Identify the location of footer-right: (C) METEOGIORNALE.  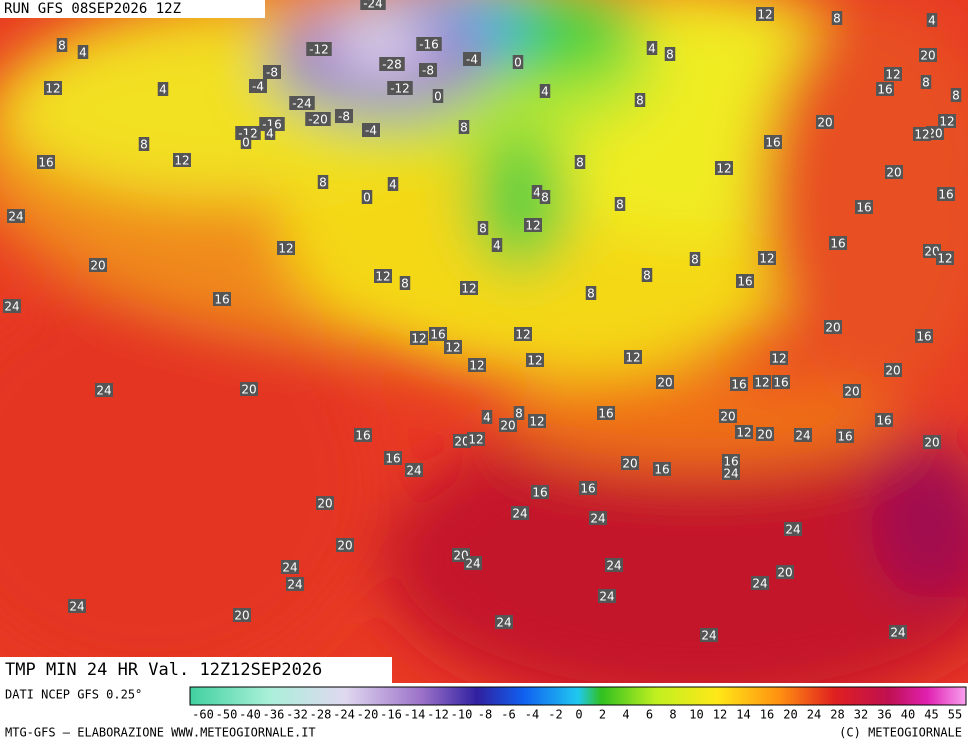
(900, 733).